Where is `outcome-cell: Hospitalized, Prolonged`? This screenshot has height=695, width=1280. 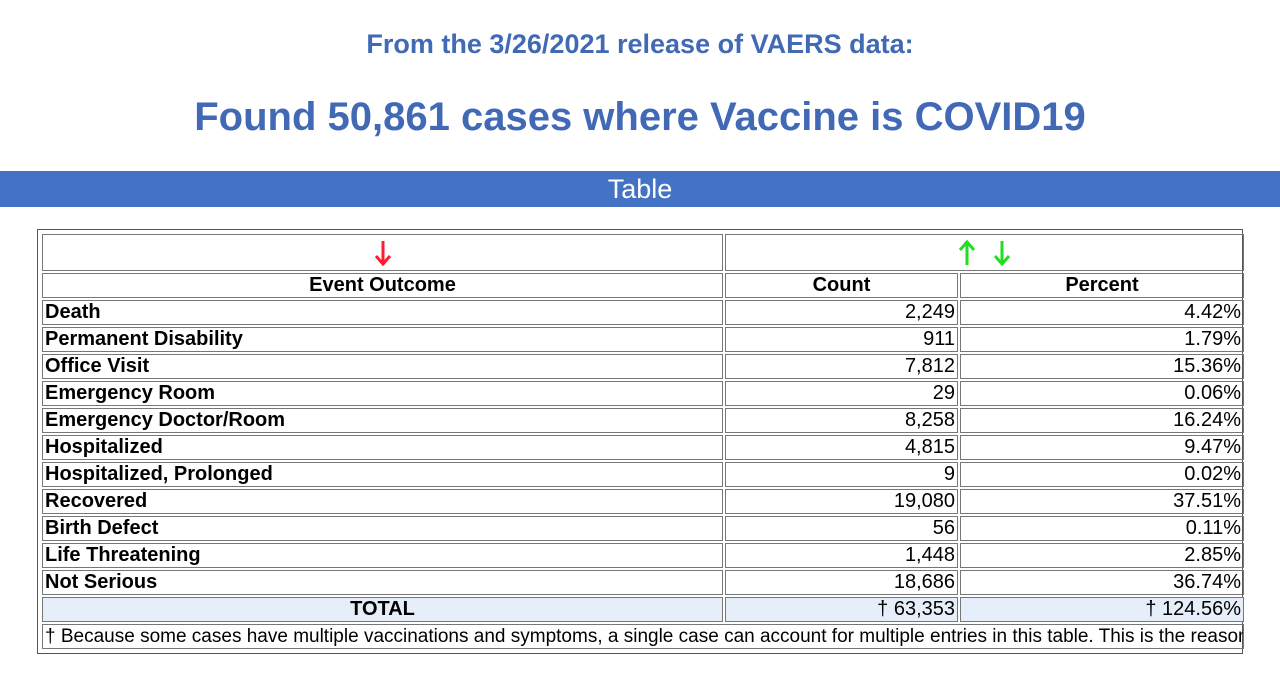
outcome-cell: Hospitalized, Prolonged is located at coordinates (382, 474).